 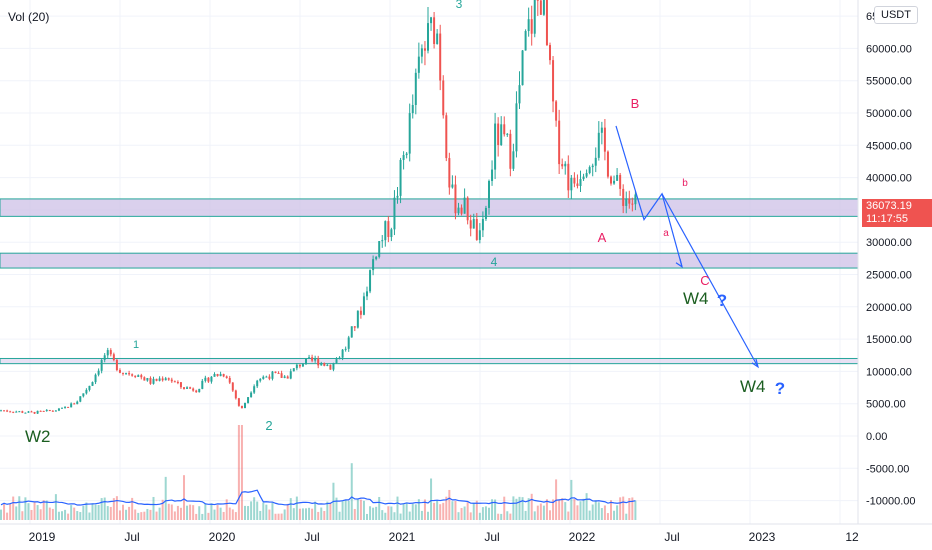 What do you see at coordinates (29, 17) in the screenshot?
I see `volume-indicator-label: Vol (20)` at bounding box center [29, 17].